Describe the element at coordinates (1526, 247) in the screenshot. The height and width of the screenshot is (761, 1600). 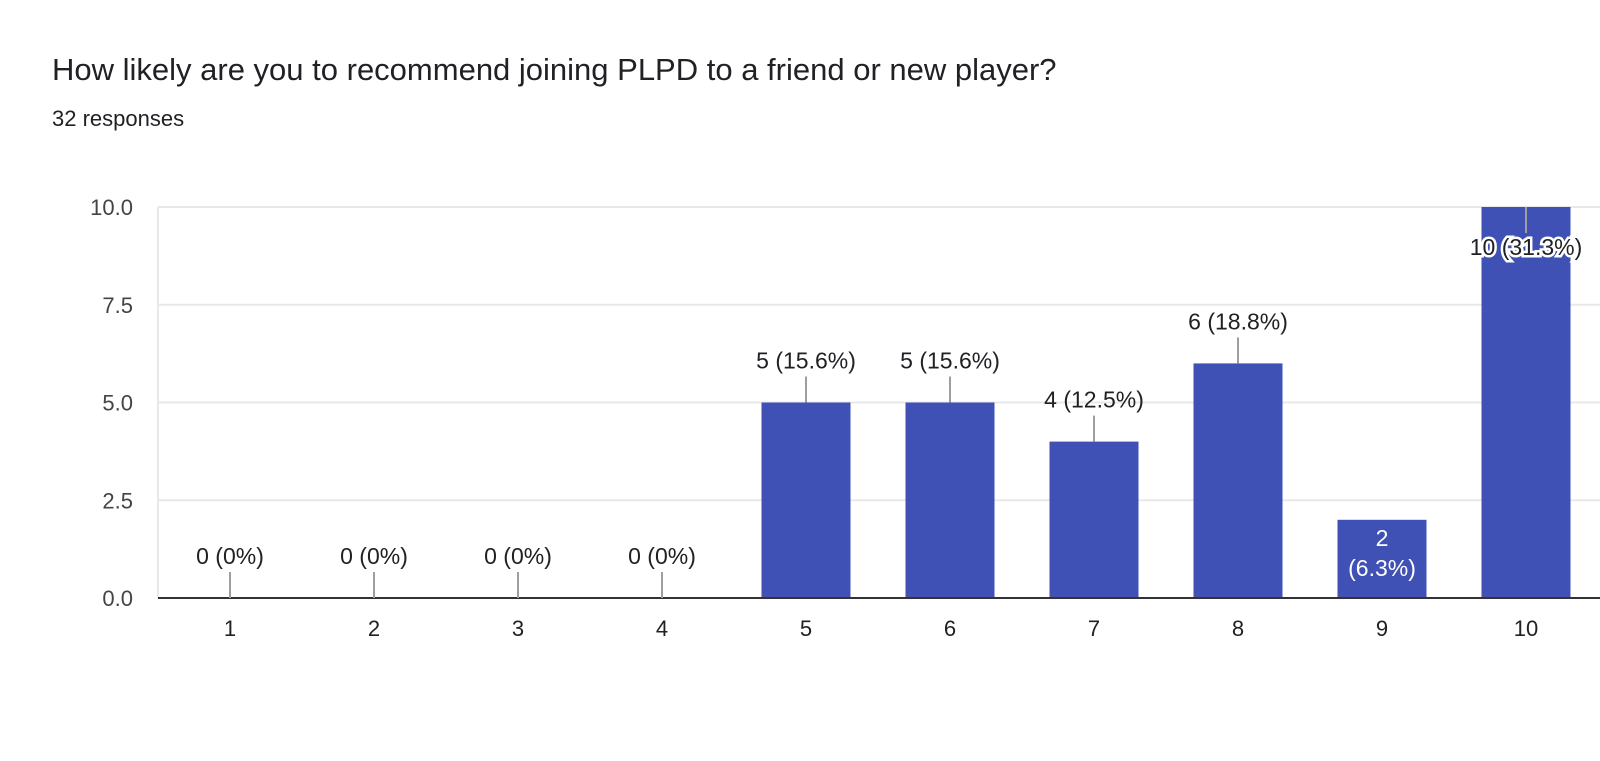
I see `data-label: 10 (31.3%)` at that location.